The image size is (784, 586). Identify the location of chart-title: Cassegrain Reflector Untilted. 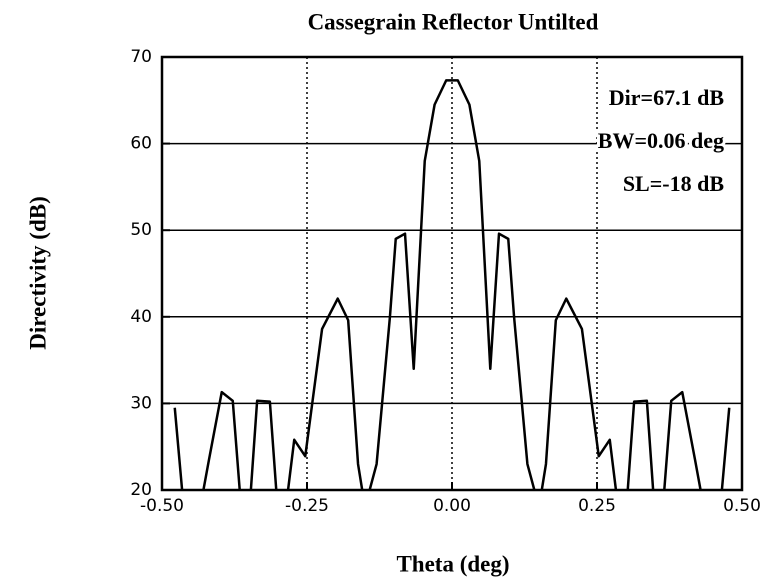
(453, 21).